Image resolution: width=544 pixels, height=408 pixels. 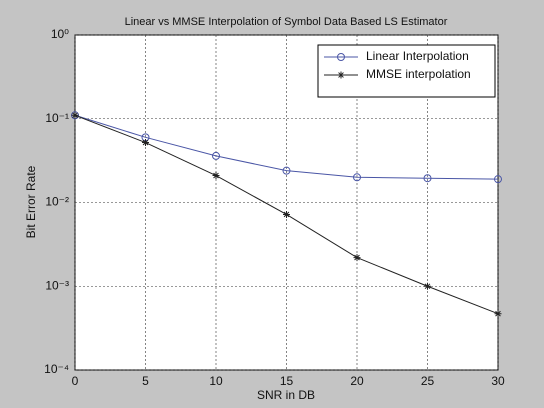 What do you see at coordinates (287, 381) in the screenshot?
I see `x-tick-label: 15` at bounding box center [287, 381].